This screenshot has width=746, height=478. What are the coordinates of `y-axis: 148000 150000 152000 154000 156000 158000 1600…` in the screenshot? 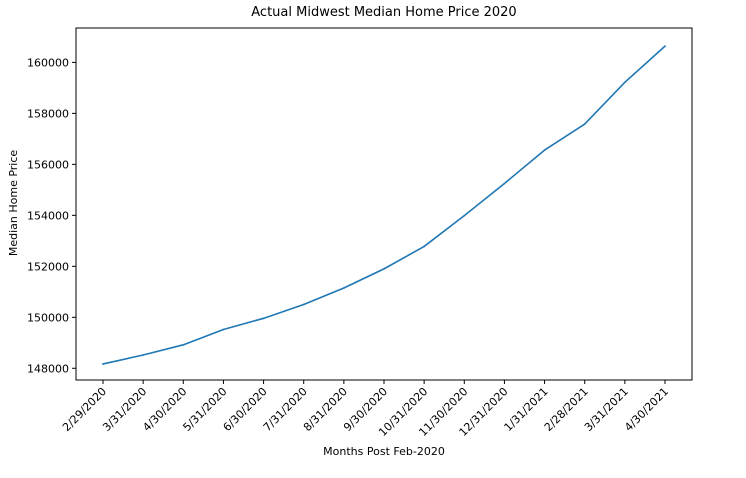 It's located at (51, 215).